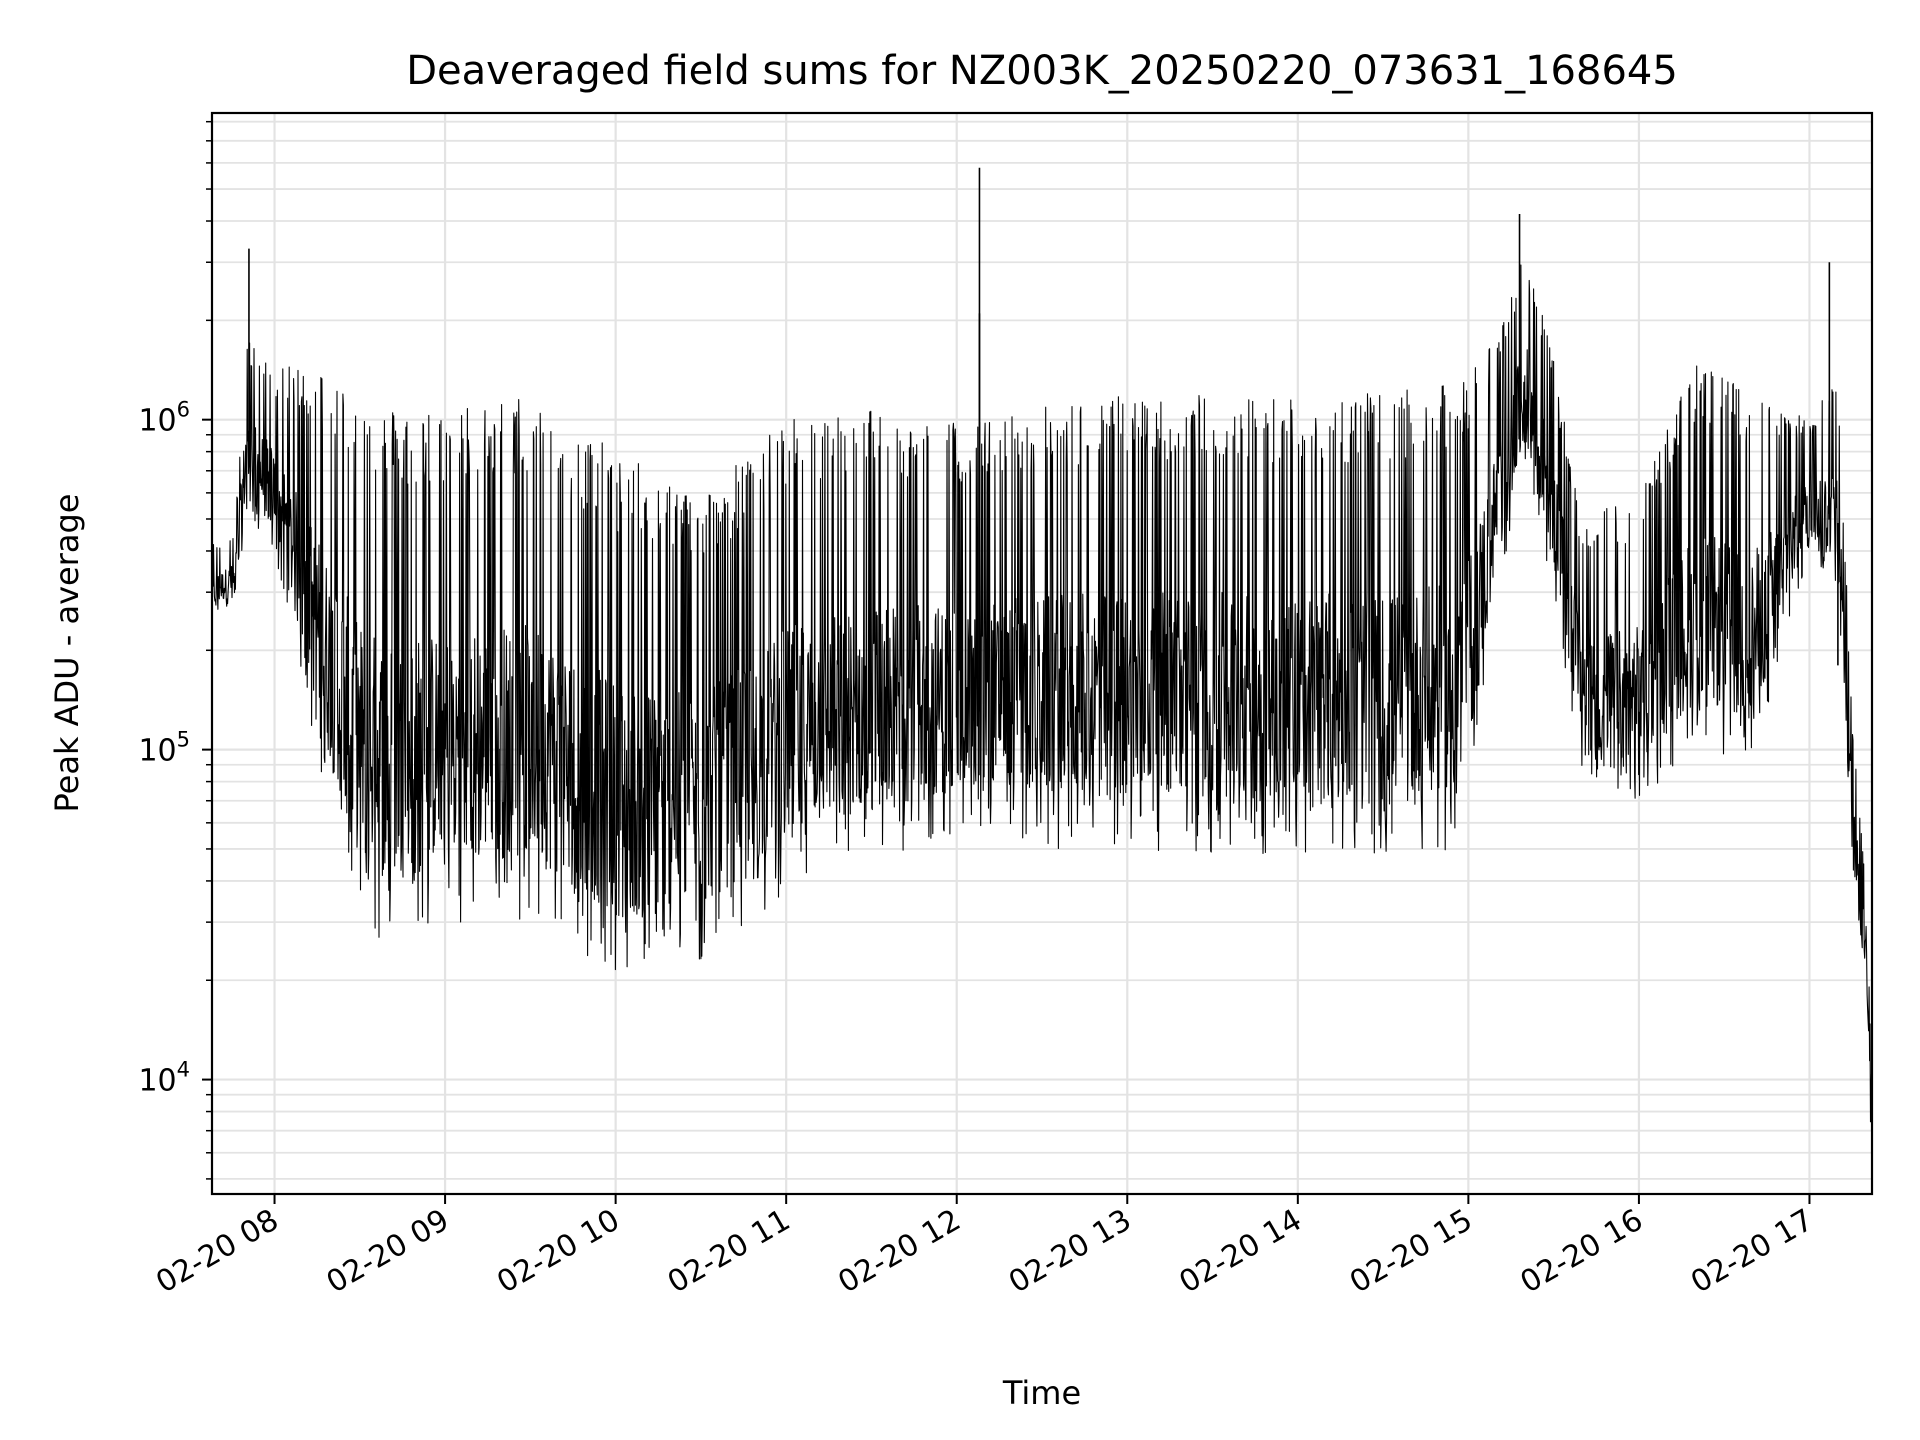  I want to click on y-tick-label: 10⁵, so click(164, 748).